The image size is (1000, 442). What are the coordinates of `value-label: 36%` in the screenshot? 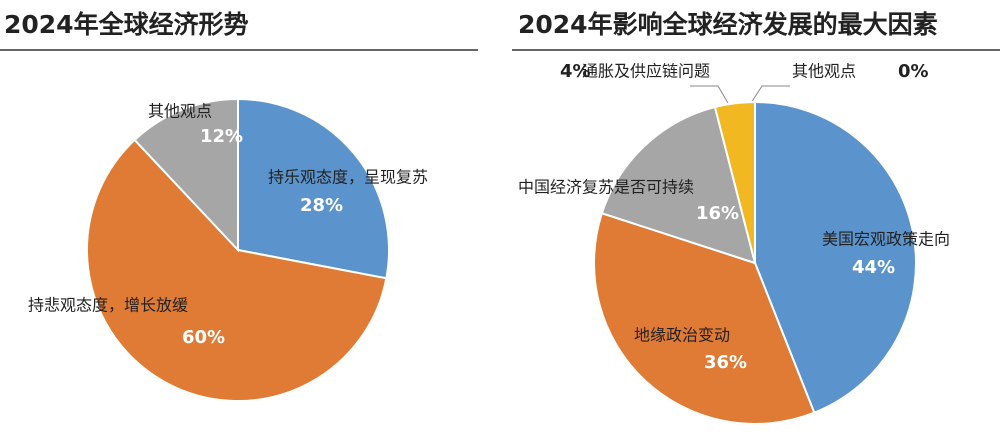 It's located at (725, 362).